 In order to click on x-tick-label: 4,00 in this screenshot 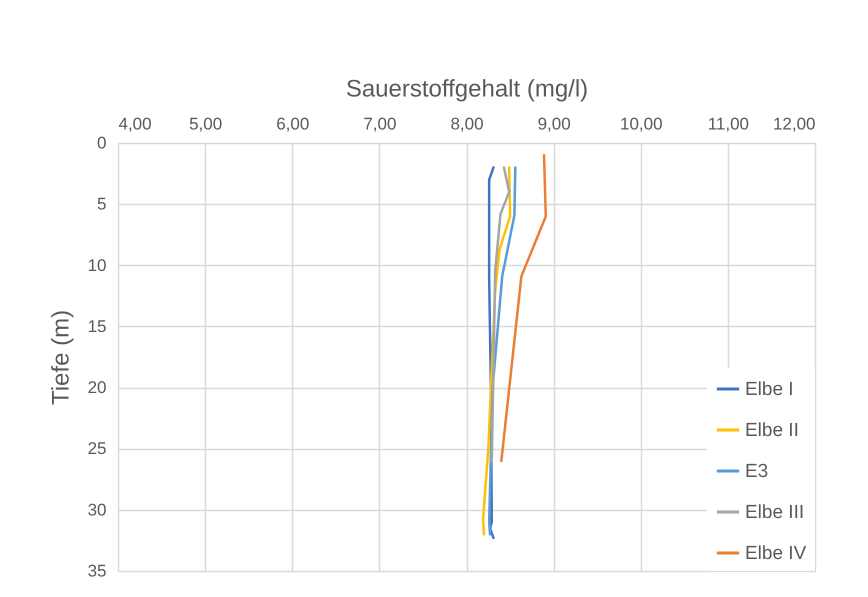, I will do `click(135, 124)`.